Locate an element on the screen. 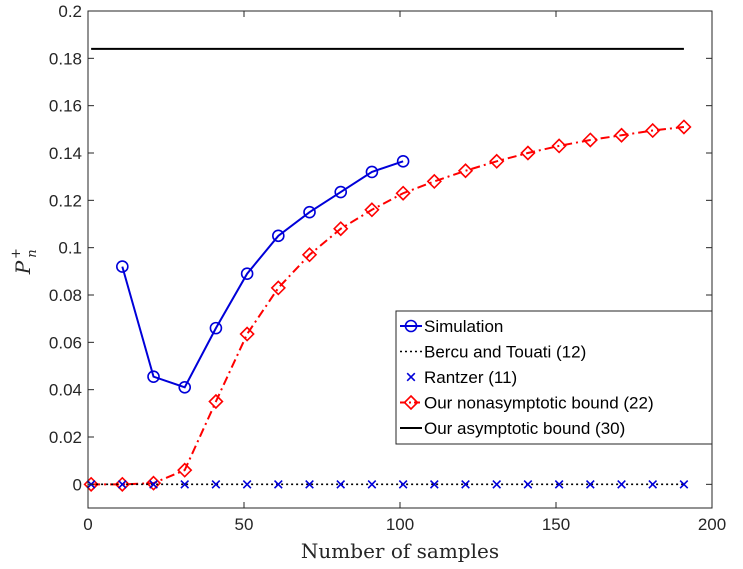 The height and width of the screenshot is (569, 743). y-tick-label: 0.02 is located at coordinates (65, 437).